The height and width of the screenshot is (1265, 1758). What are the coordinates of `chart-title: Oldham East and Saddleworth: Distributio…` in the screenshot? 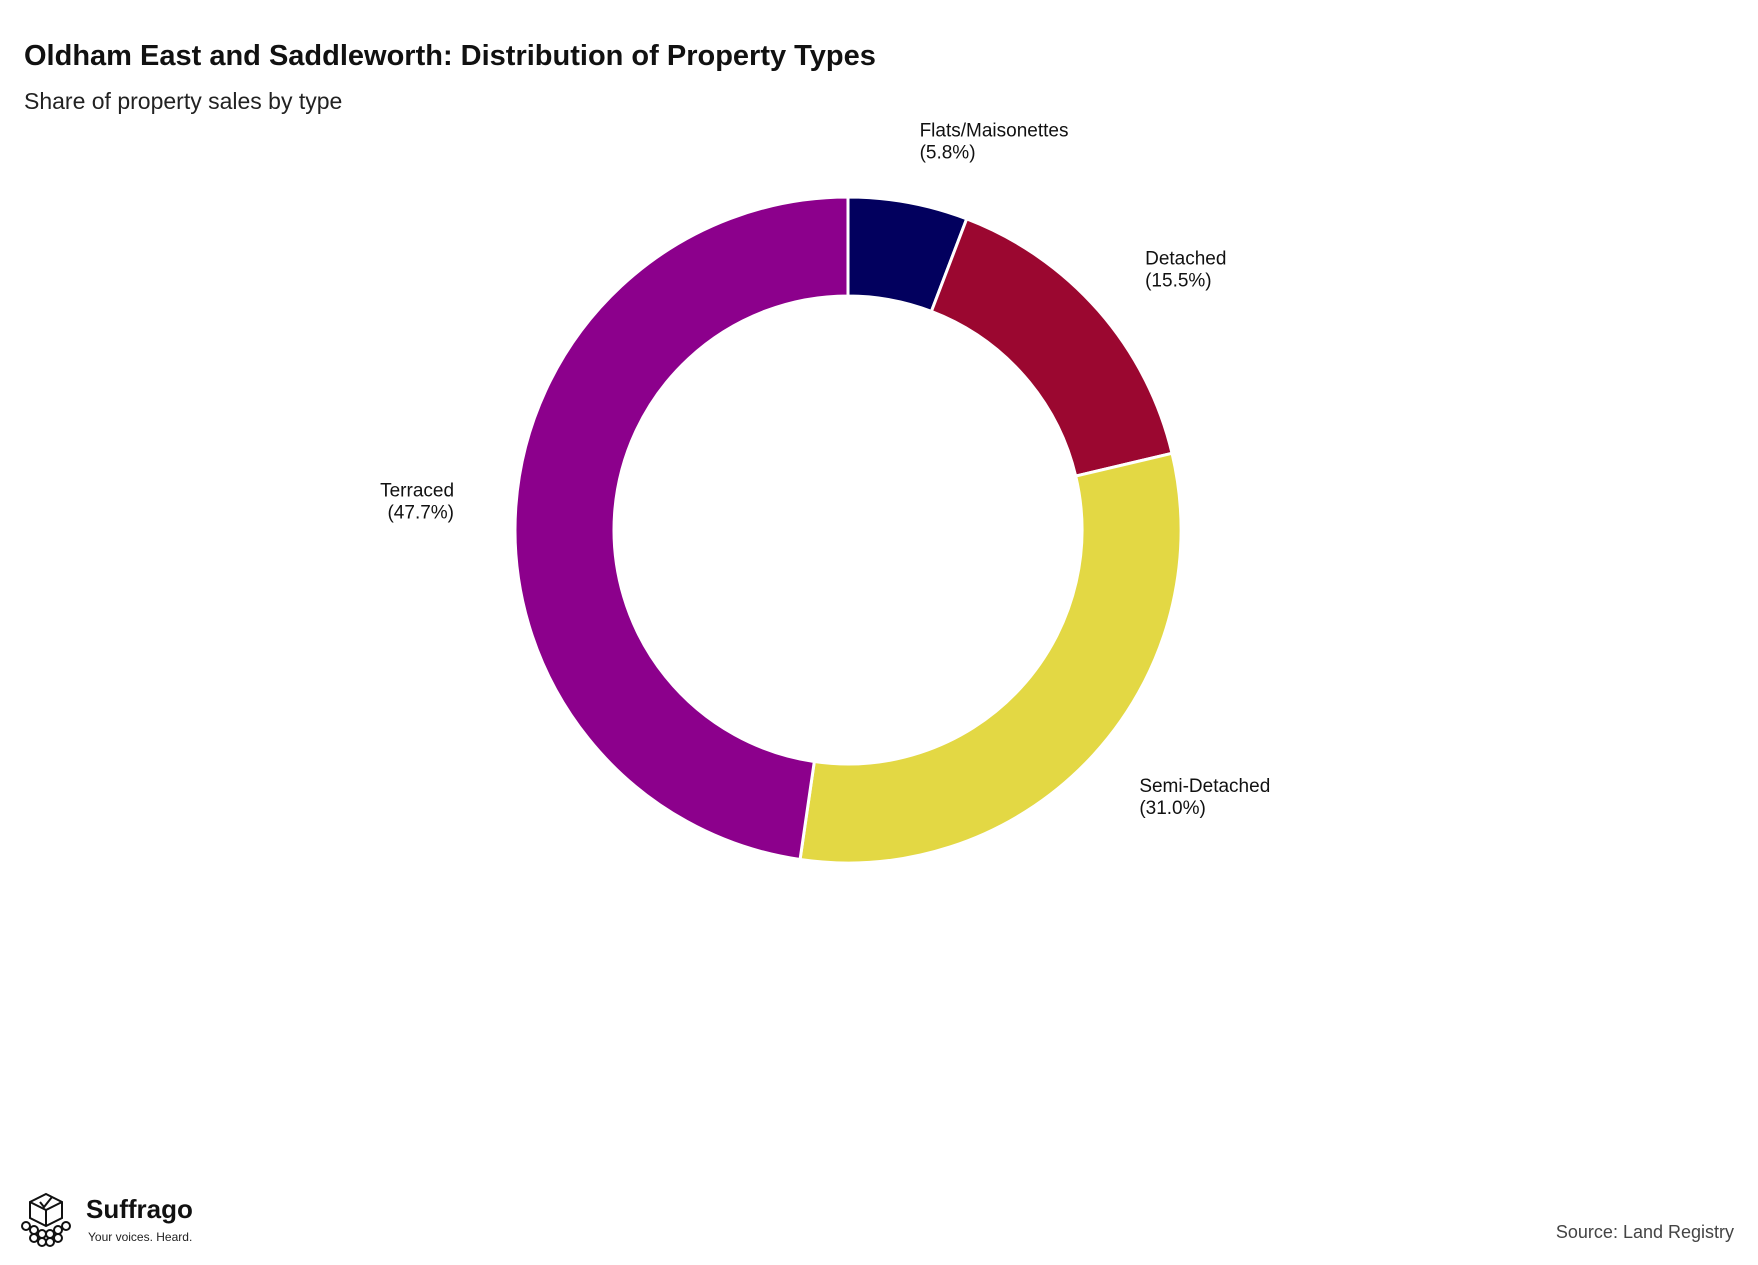 It's located at (450, 56).